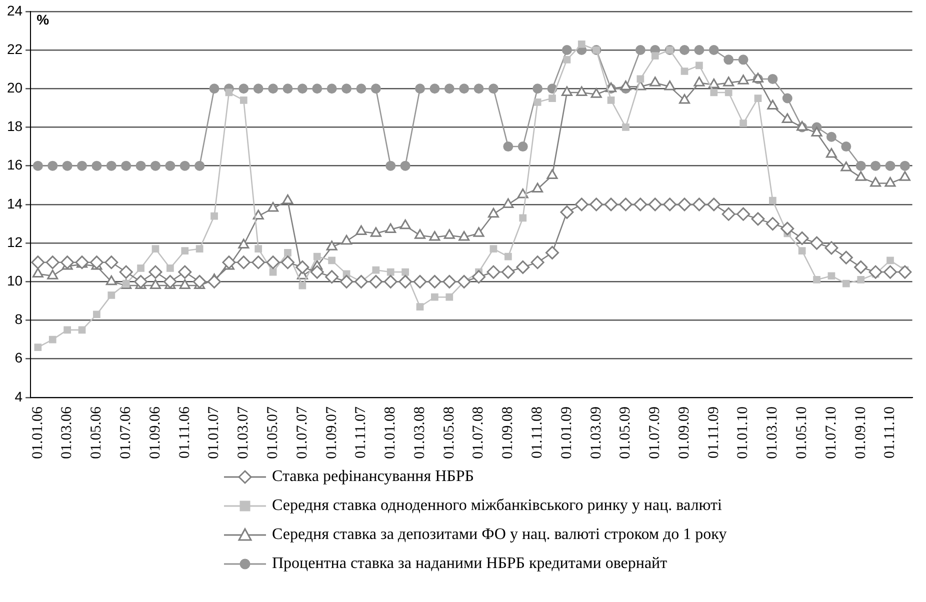 The width and height of the screenshot is (926, 602). I want to click on legend-label: Ставка рефінансування НБРБ, so click(373, 477).